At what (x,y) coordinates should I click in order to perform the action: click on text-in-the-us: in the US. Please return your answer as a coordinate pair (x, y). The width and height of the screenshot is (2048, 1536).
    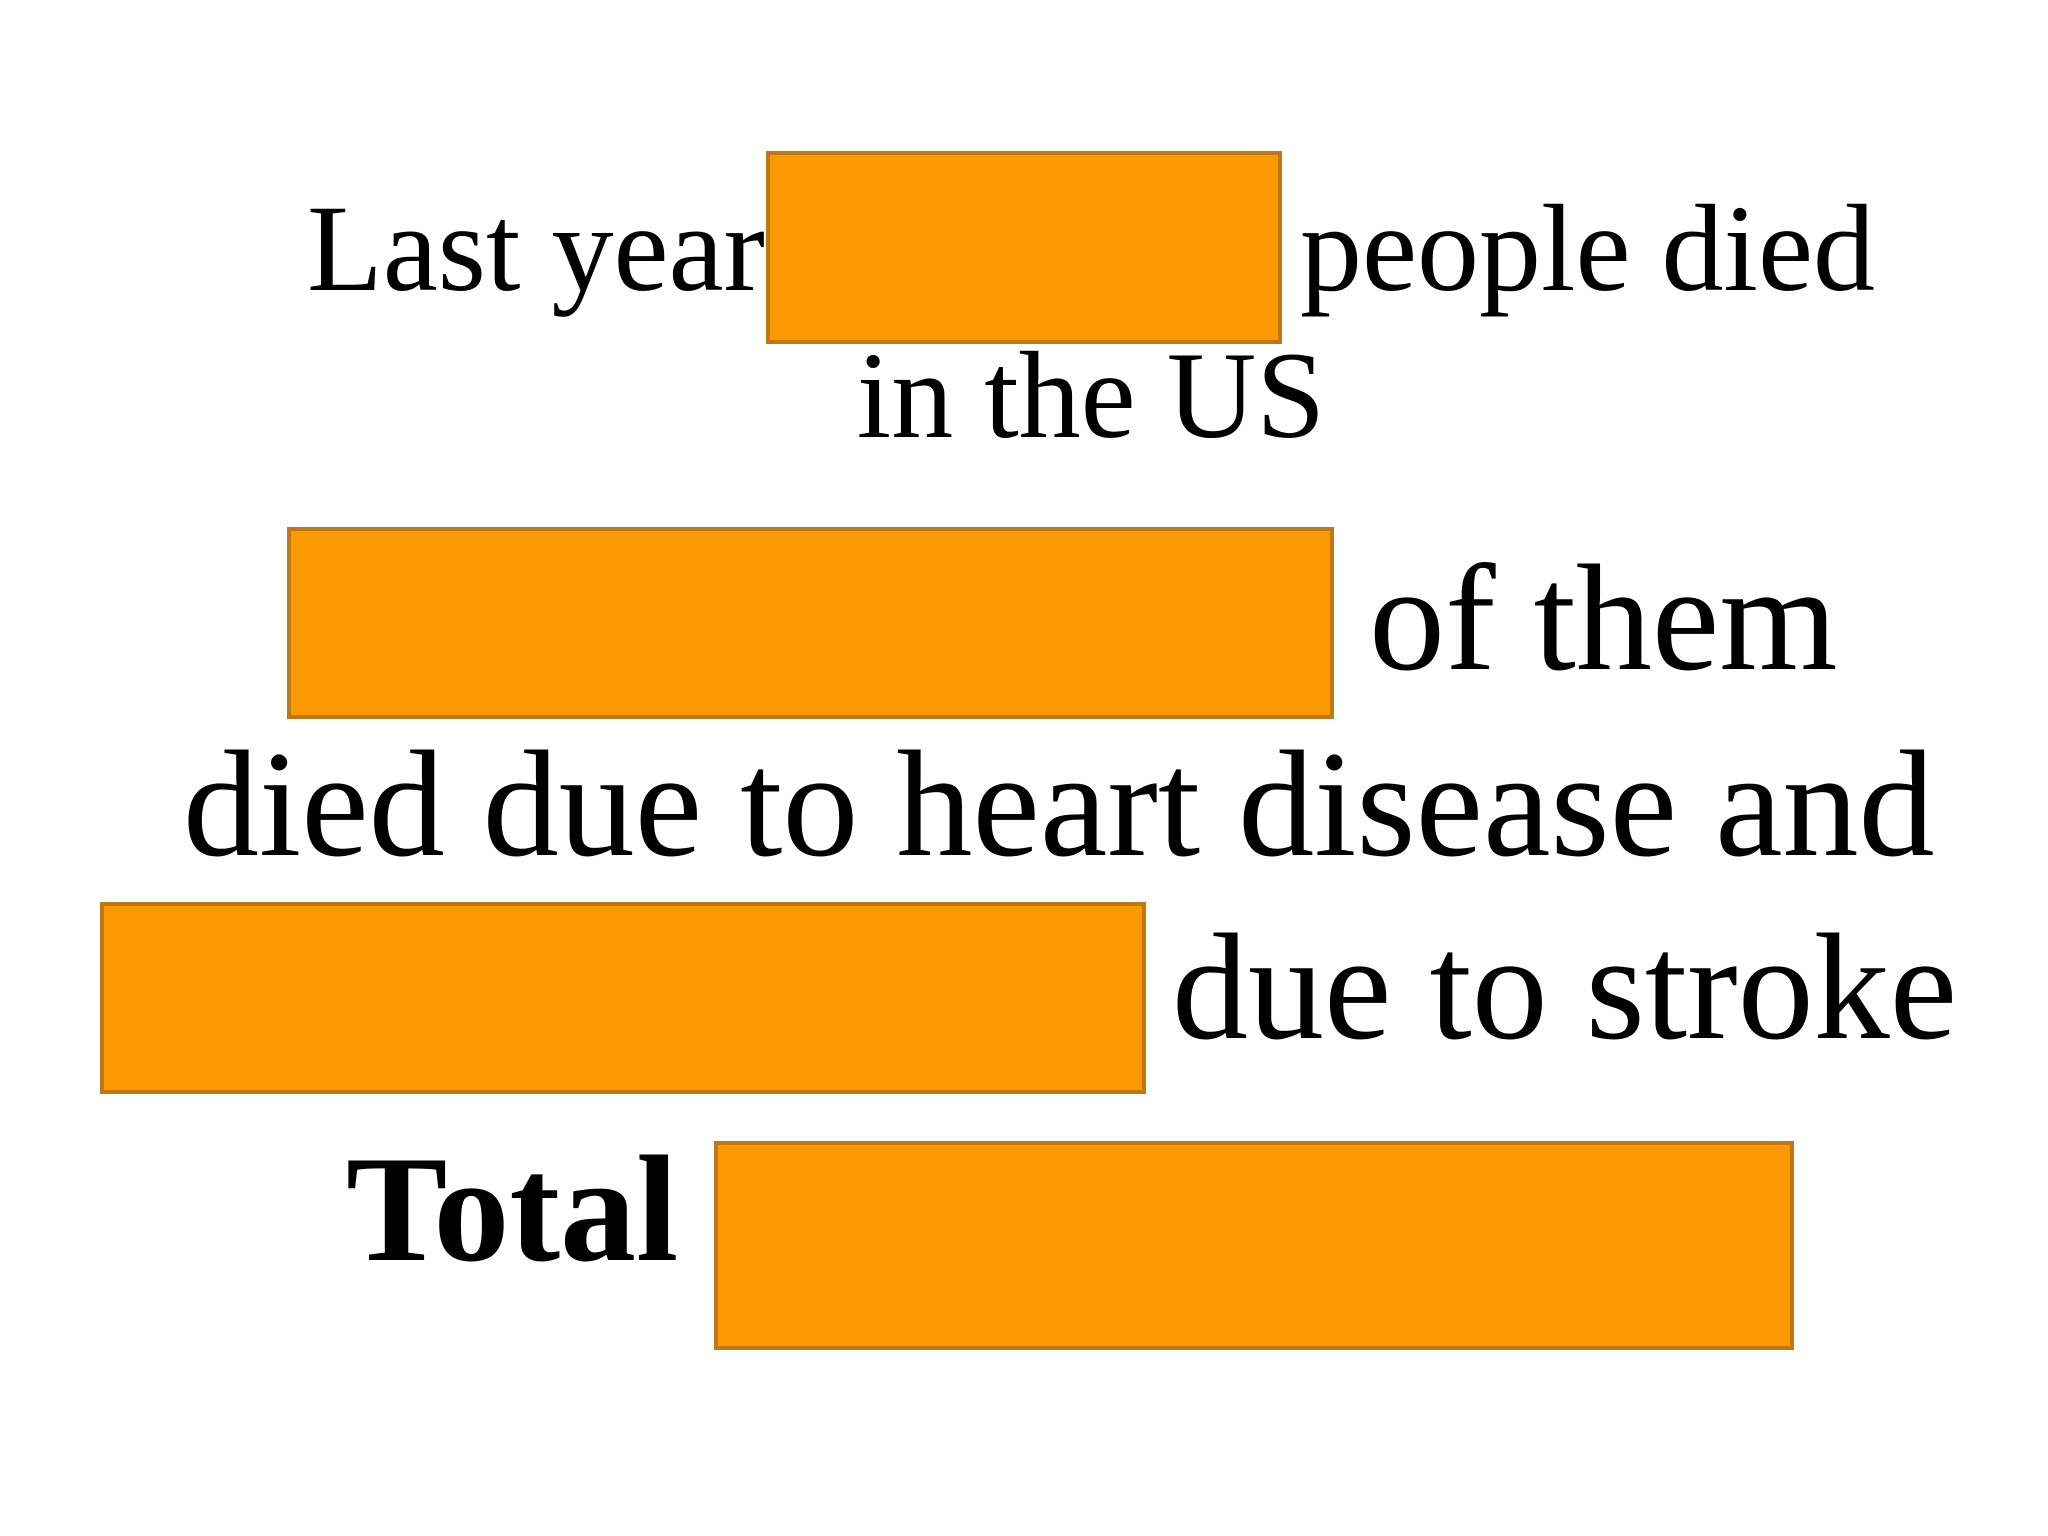
    Looking at the image, I should click on (1091, 395).